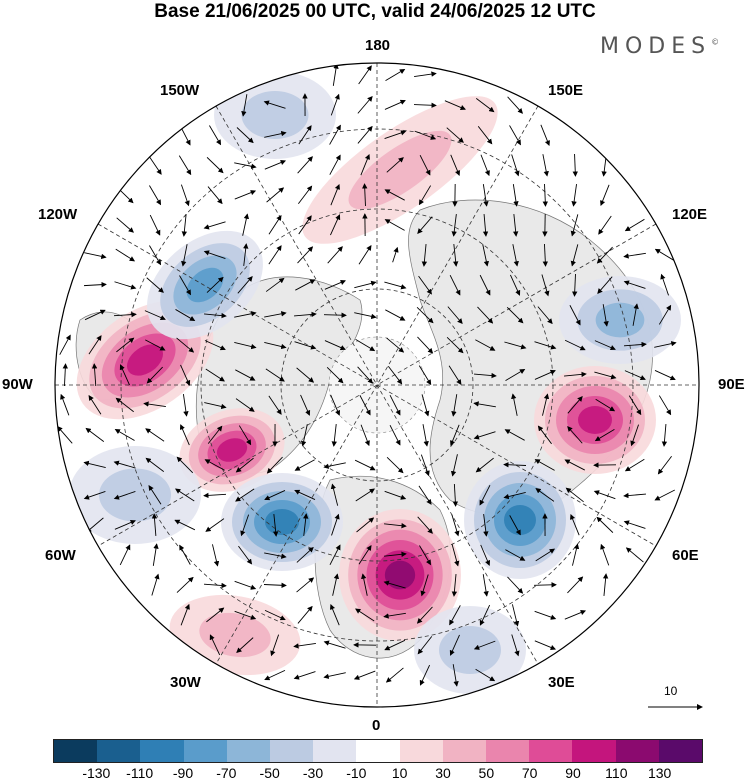 This screenshot has width=750, height=783. What do you see at coordinates (731, 384) in the screenshot?
I see `lon-label-90e: 90E` at bounding box center [731, 384].